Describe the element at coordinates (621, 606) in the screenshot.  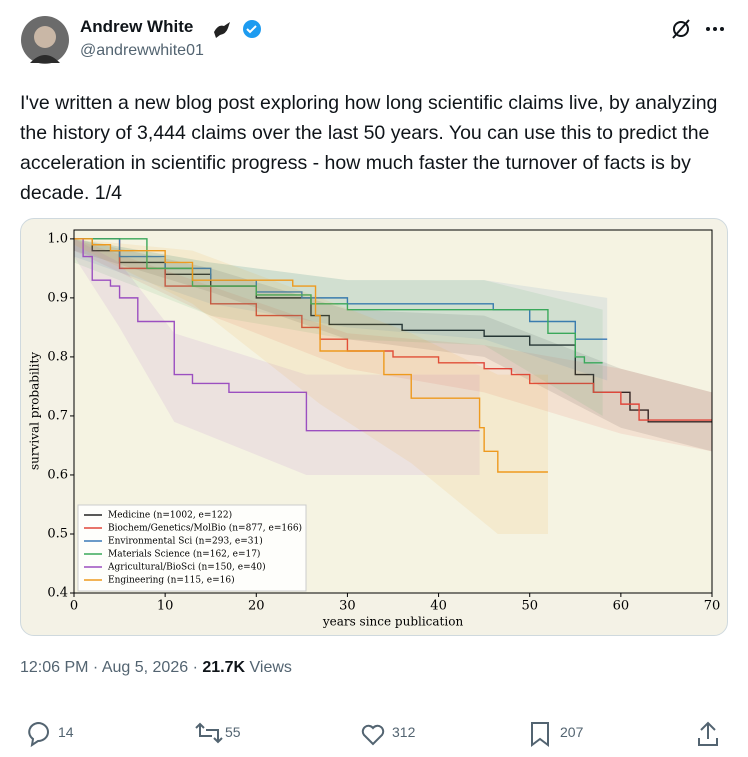
I see `x-tick-label: 60` at that location.